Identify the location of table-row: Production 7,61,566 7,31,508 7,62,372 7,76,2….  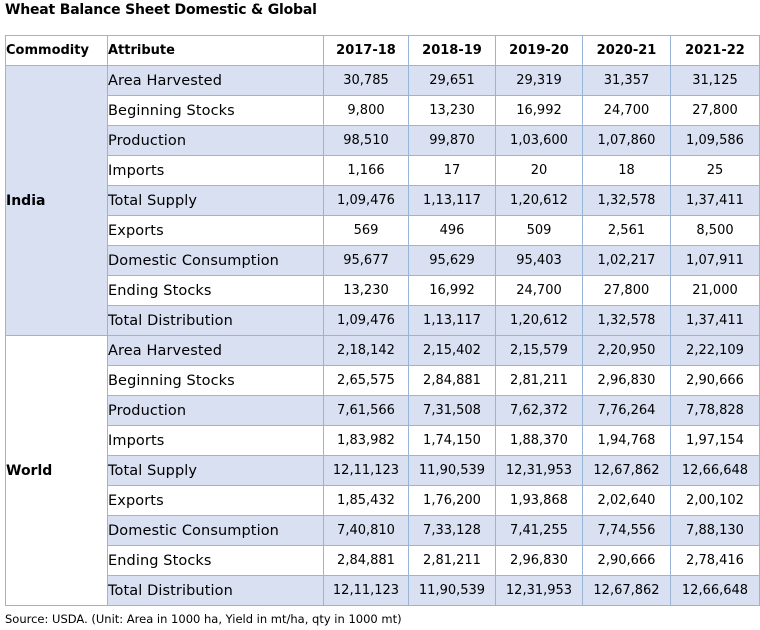
(383, 410).